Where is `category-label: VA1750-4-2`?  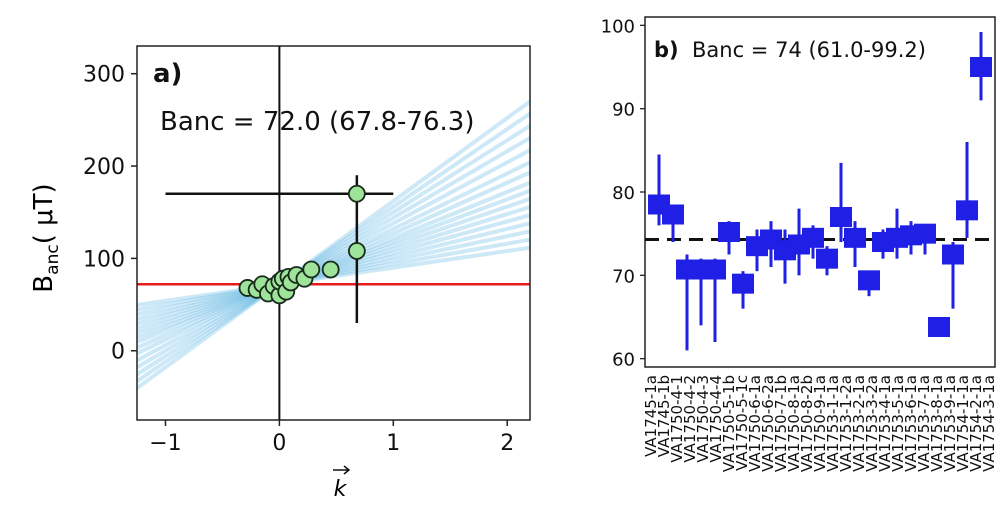 category-label: VA1750-4-2 is located at coordinates (690, 419).